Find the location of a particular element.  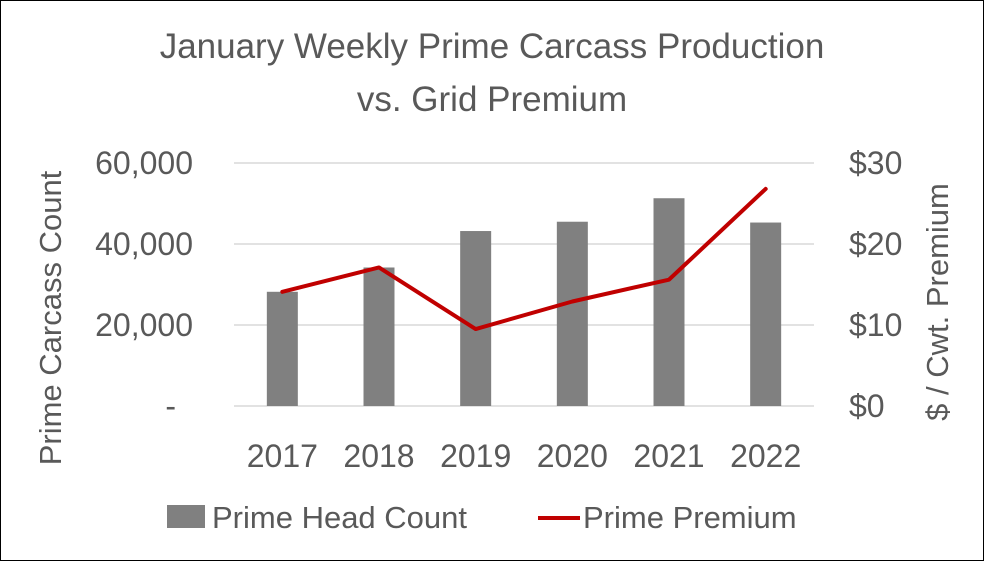

right-axis-title: $ / Cwt. Premium is located at coordinates (937, 302).